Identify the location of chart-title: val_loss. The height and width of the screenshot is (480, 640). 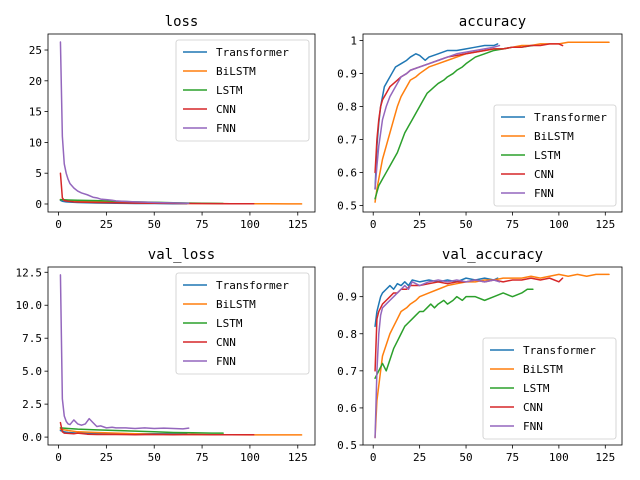
(181, 255).